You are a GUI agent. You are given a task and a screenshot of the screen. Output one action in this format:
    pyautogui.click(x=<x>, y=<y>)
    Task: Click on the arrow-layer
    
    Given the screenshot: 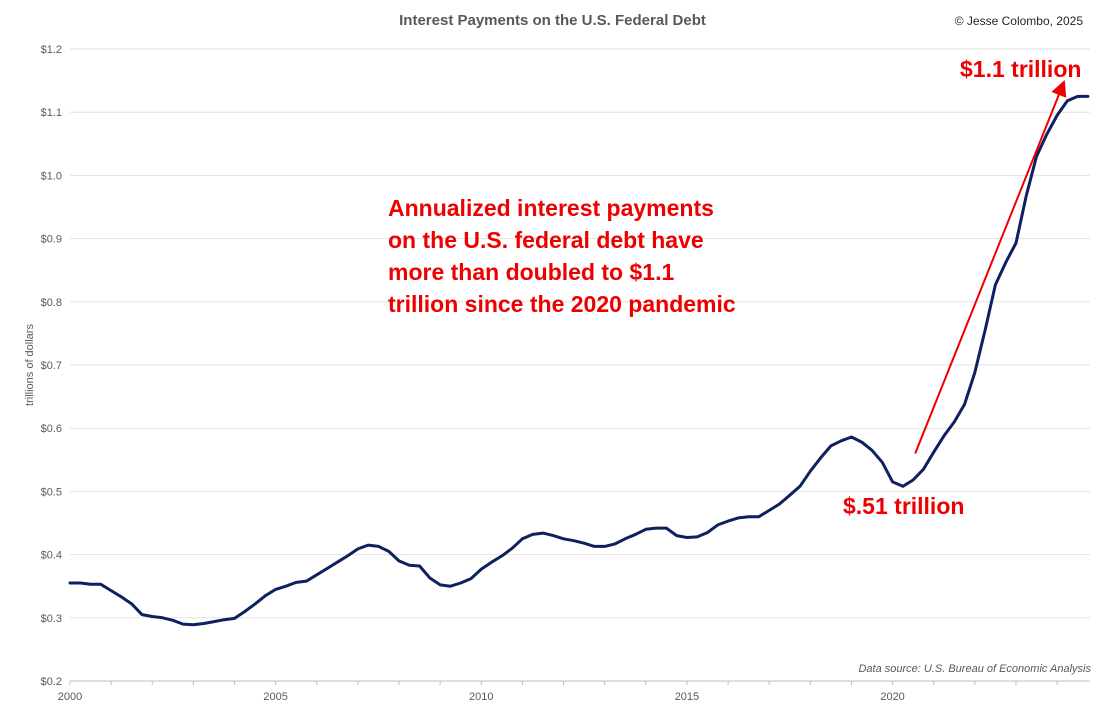 What is the action you would take?
    pyautogui.click(x=990, y=267)
    